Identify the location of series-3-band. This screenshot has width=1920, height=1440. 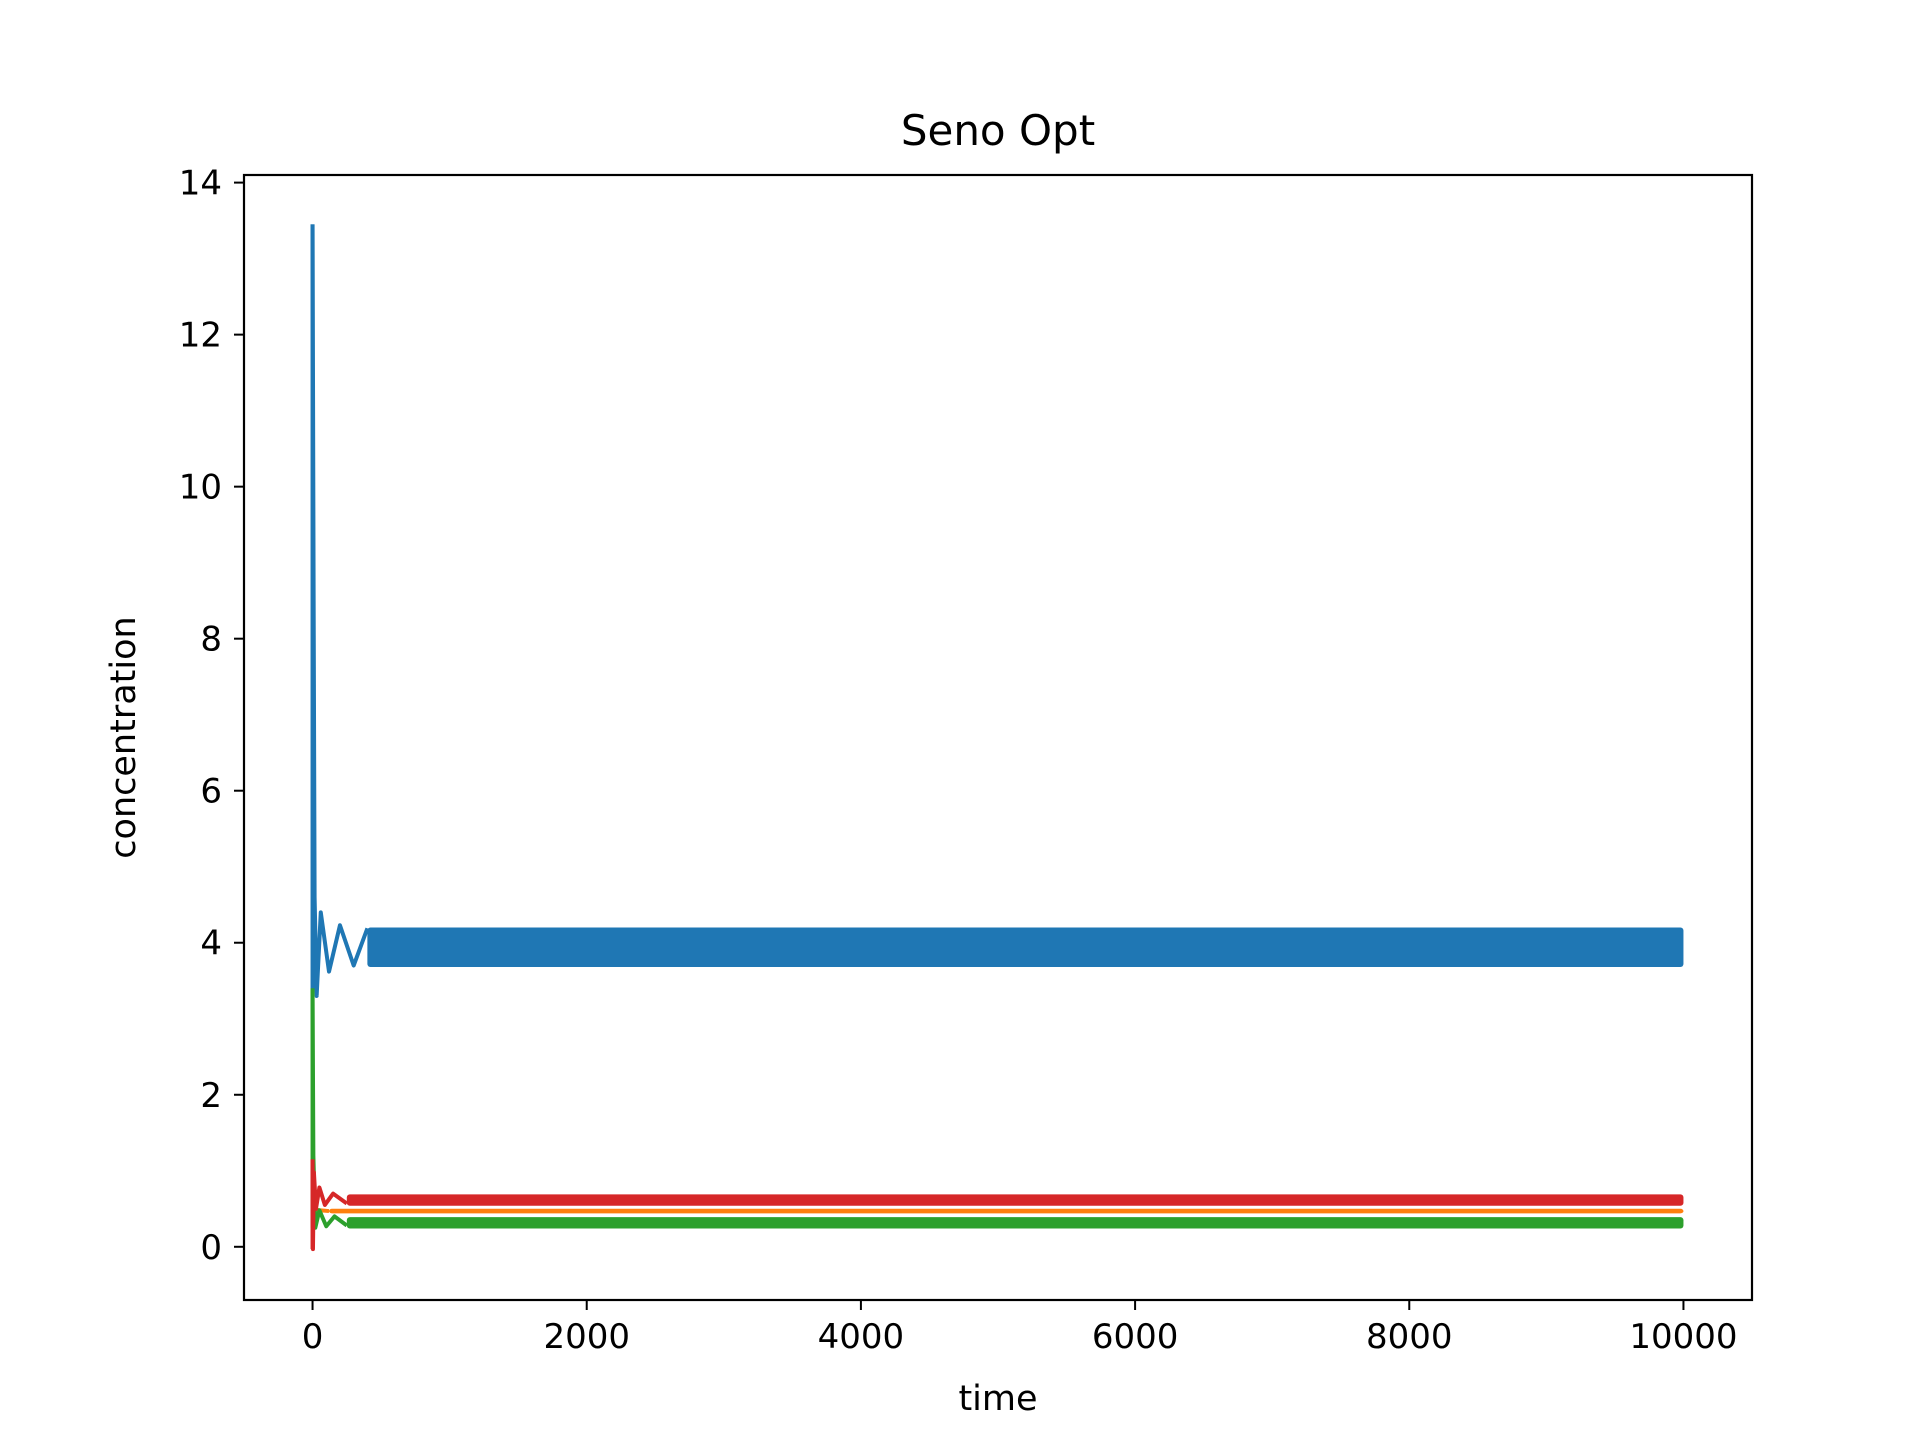
(1015, 1223).